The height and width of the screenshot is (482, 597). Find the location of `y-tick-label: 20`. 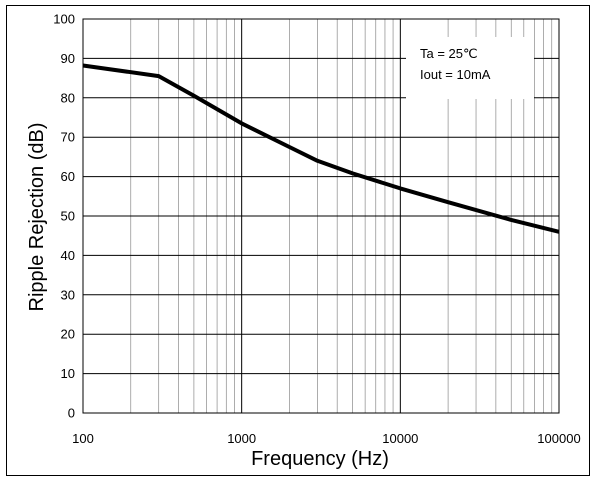

y-tick-label: 20 is located at coordinates (68, 334).